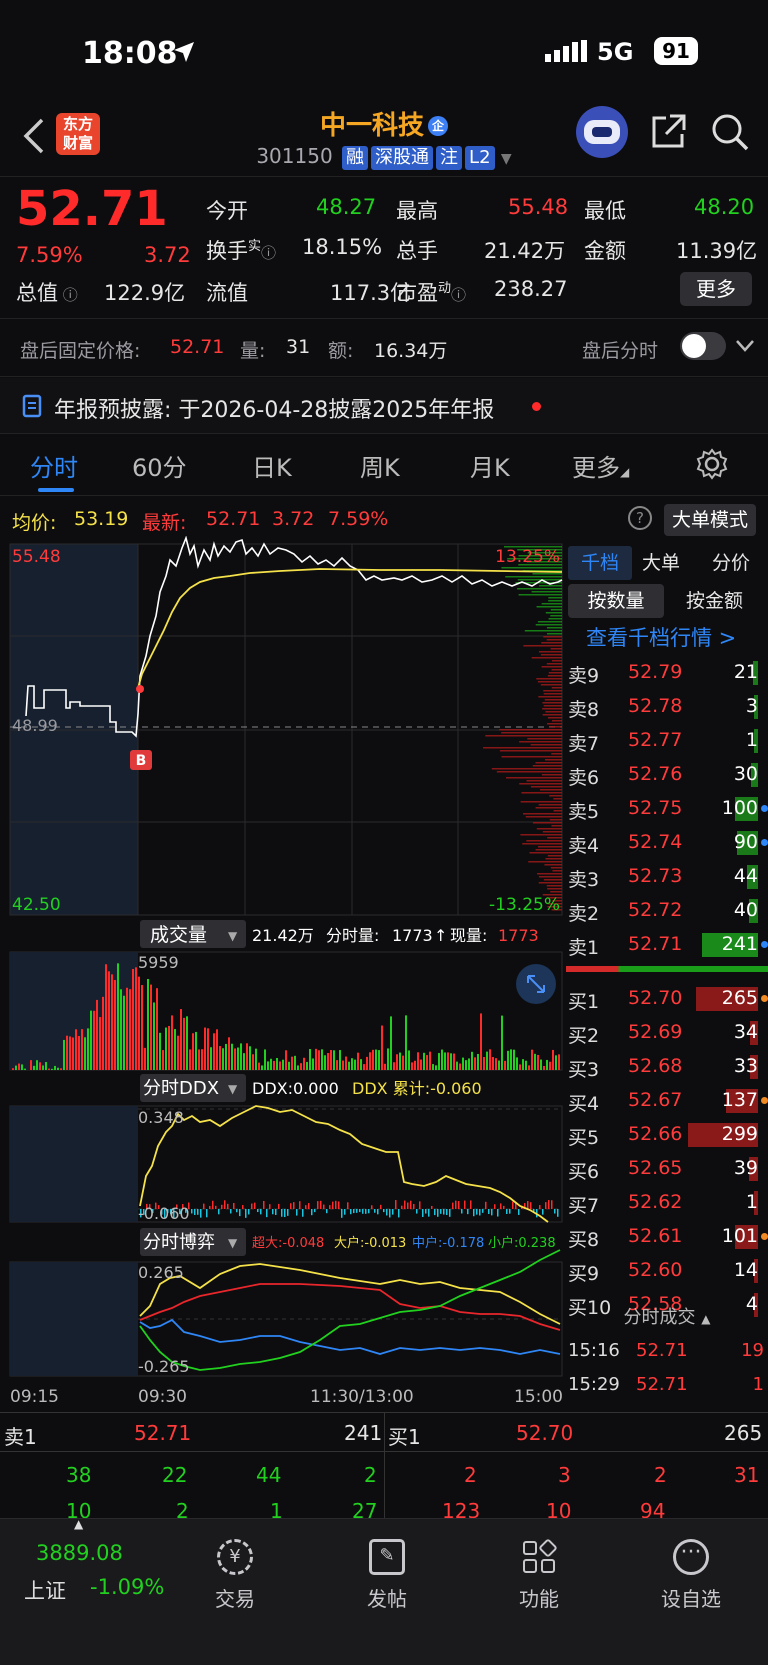 The width and height of the screenshot is (768, 1665). I want to click on bid-row: 买8 52.61 101, so click(667, 1237).